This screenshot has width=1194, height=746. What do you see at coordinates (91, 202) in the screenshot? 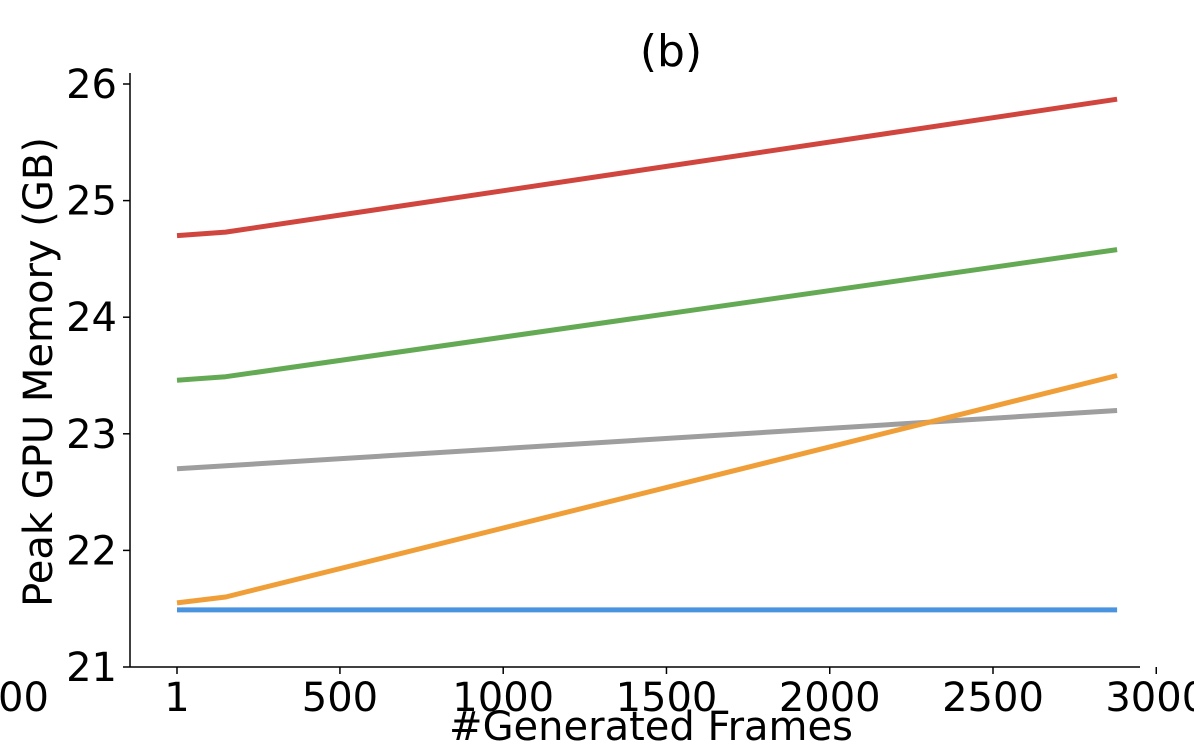
I see `y-tick-label: 25` at bounding box center [91, 202].